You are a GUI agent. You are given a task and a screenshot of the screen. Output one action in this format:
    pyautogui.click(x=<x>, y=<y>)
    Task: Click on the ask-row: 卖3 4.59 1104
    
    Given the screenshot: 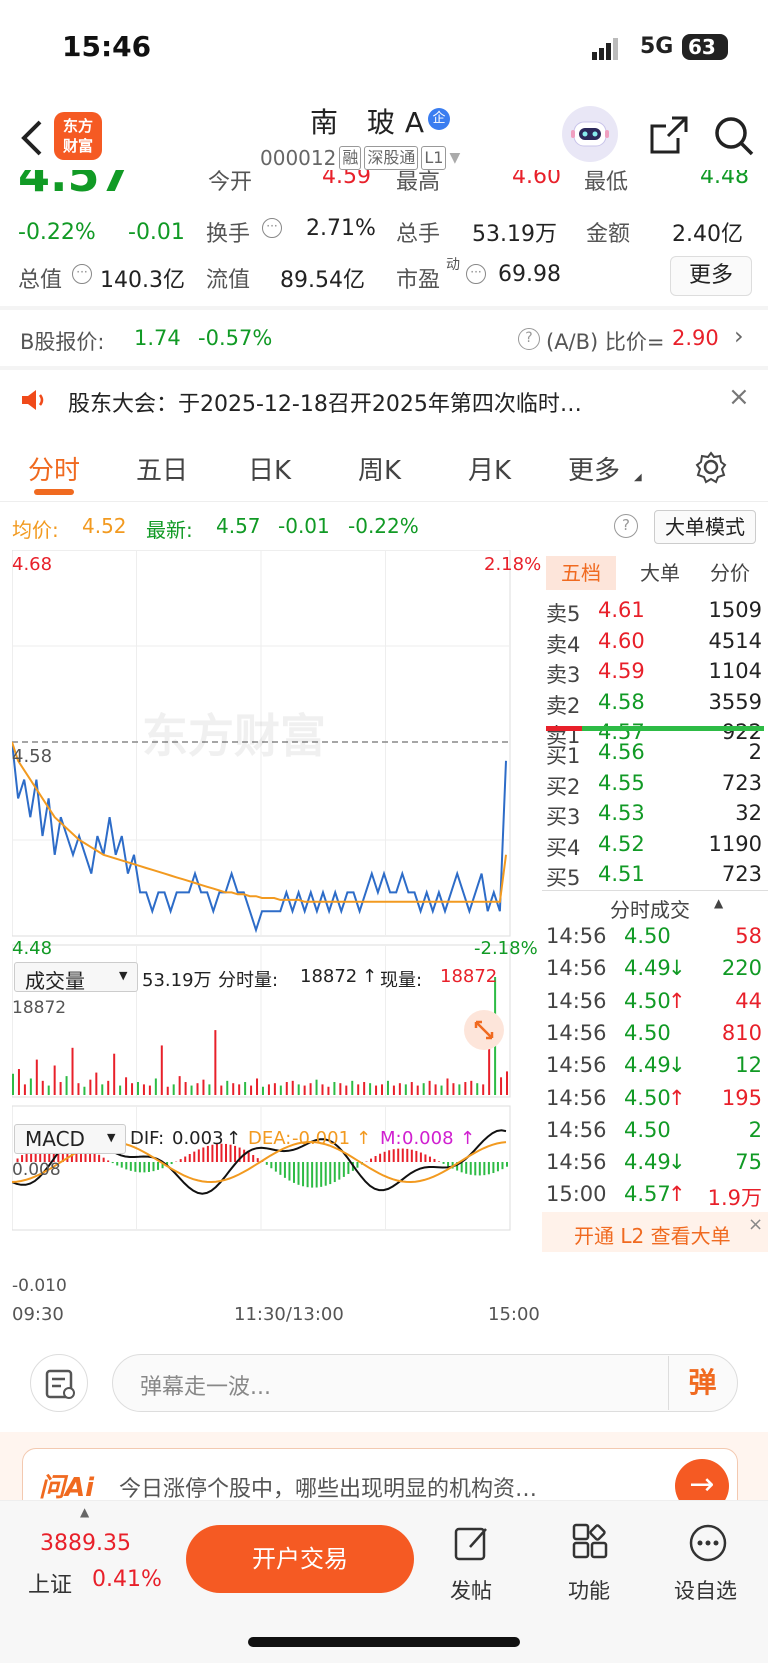 What is the action you would take?
    pyautogui.click(x=654, y=673)
    